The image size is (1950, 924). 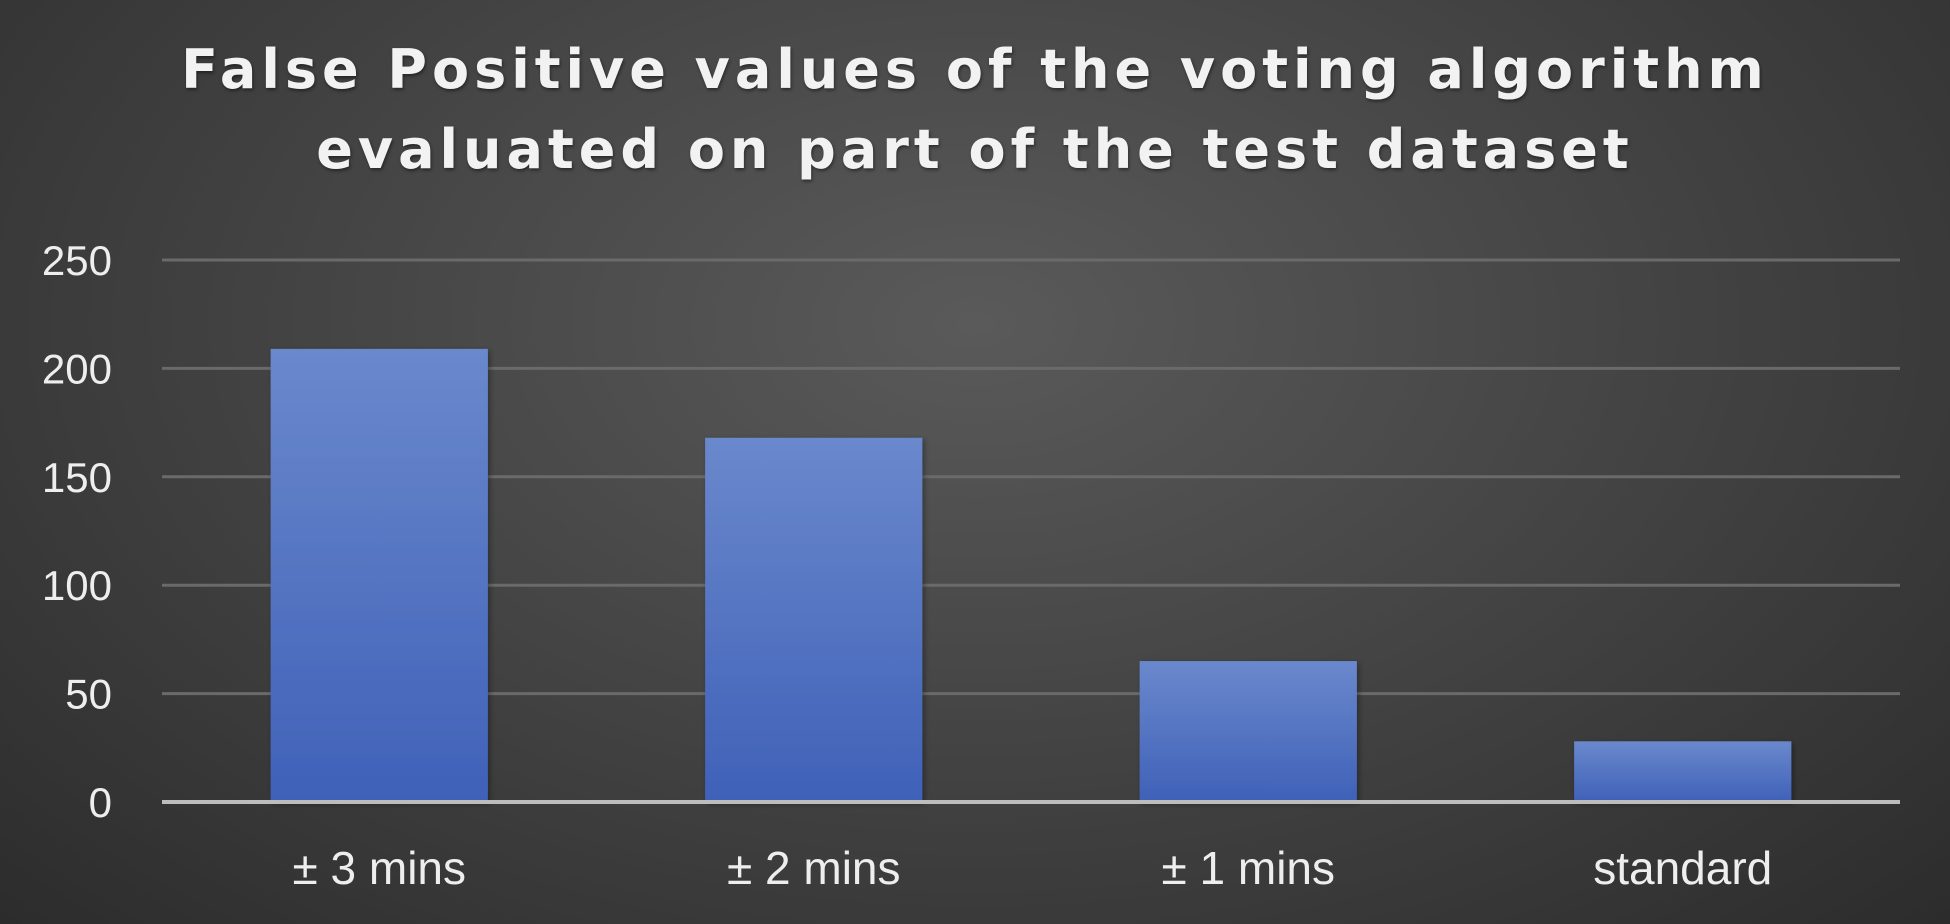 I want to click on chart-title-line-2: evaluated on part of the test dataset, so click(x=975, y=149).